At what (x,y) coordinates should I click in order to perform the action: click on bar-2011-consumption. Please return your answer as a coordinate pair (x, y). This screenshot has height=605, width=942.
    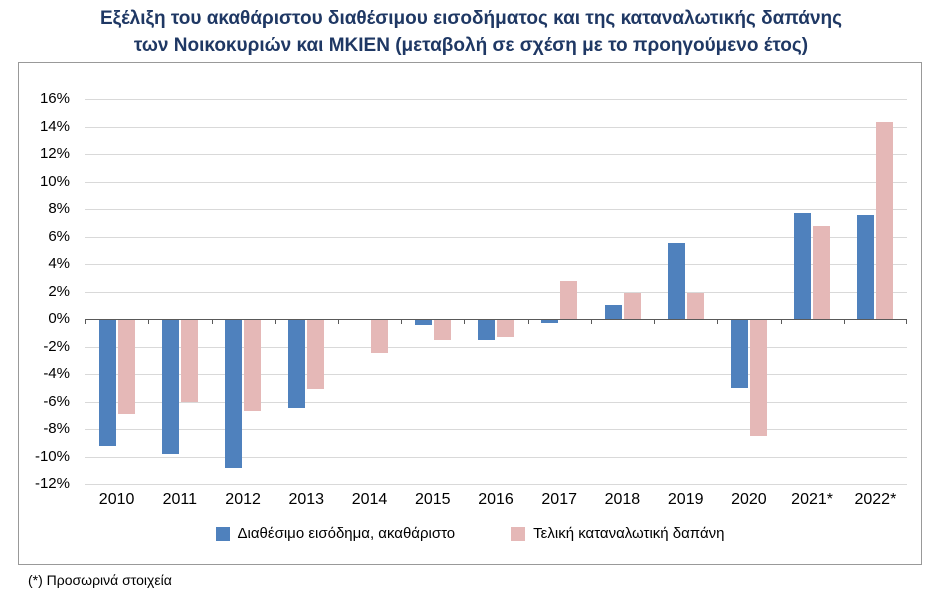
    Looking at the image, I should click on (189, 360).